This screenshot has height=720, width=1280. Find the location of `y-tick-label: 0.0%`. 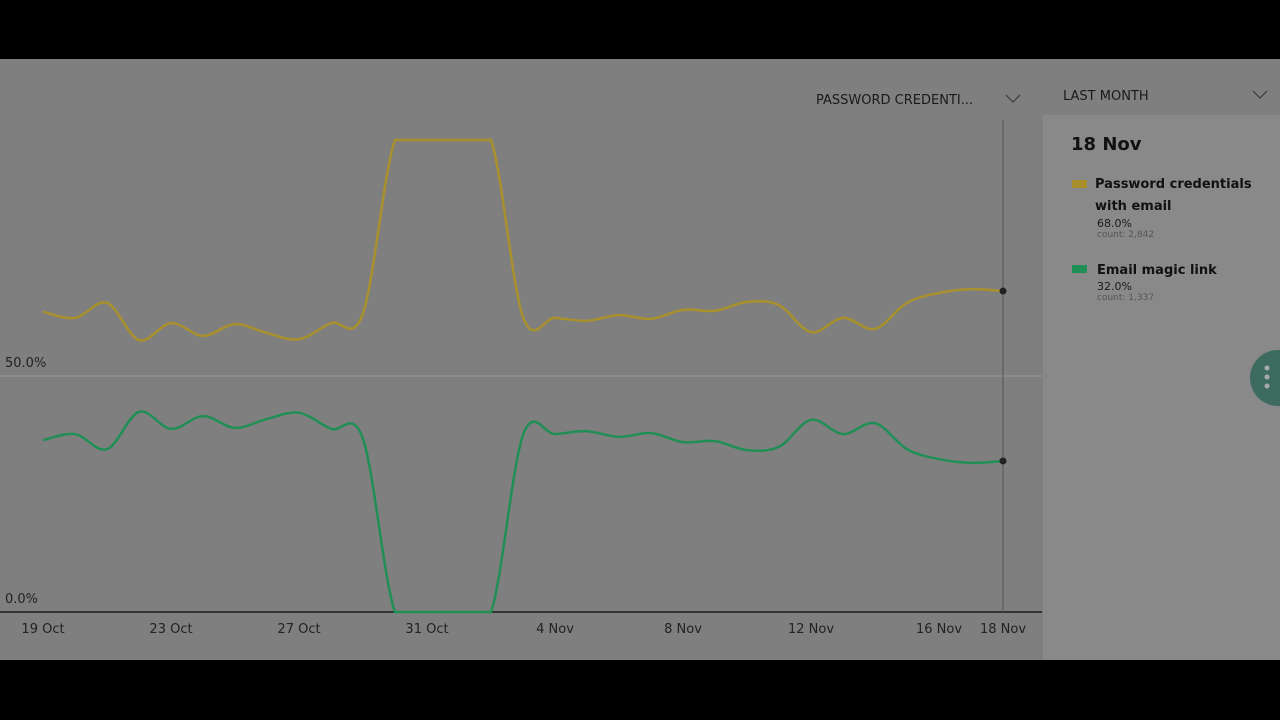

y-tick-label: 0.0% is located at coordinates (21, 599).